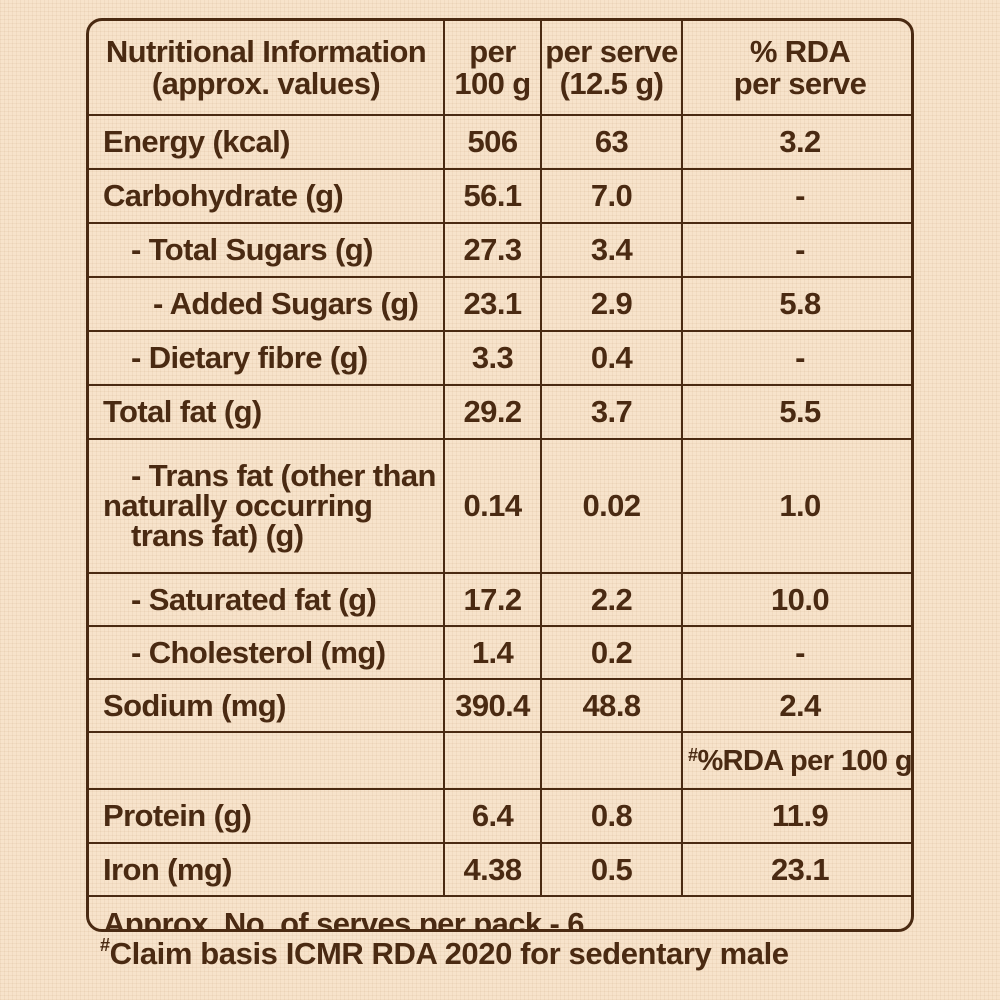  I want to click on per-serve-value: 0.5, so click(611, 869).